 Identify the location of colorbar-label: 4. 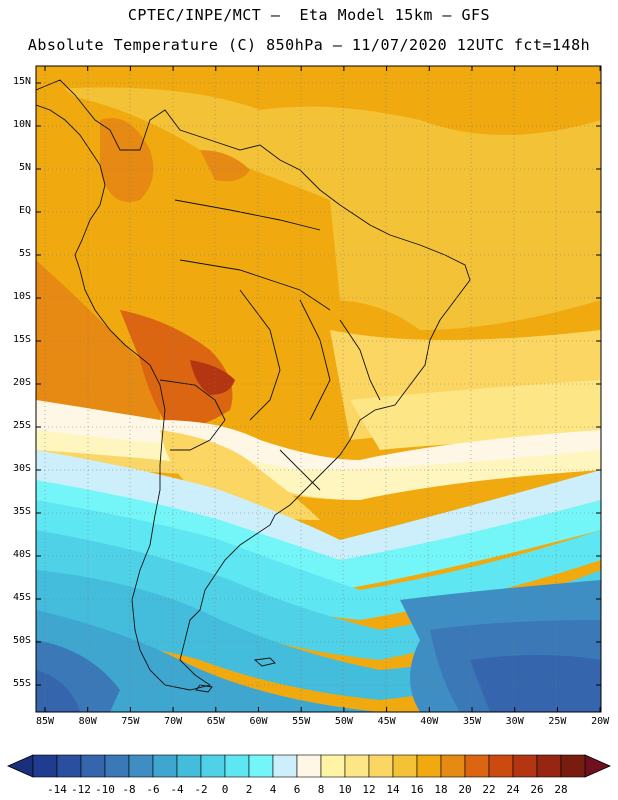
(273, 789).